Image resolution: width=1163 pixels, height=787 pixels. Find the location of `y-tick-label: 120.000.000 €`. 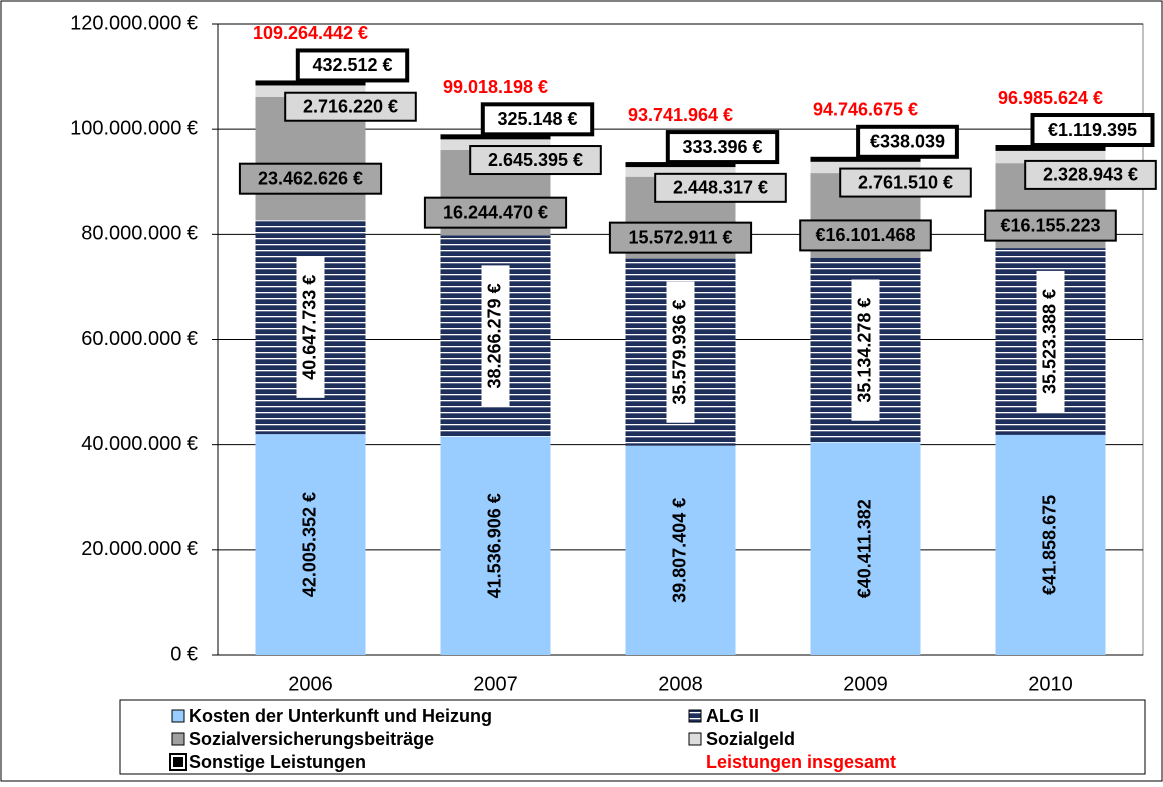

y-tick-label: 120.000.000 € is located at coordinates (134, 23).